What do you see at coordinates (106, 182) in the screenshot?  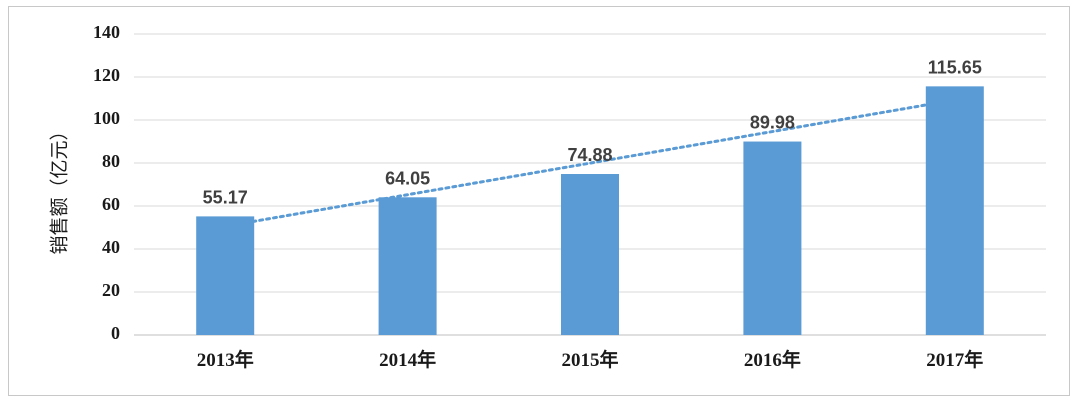 I see `y-axis-ticks: 0 20 40 60 80 100 120 140` at bounding box center [106, 182].